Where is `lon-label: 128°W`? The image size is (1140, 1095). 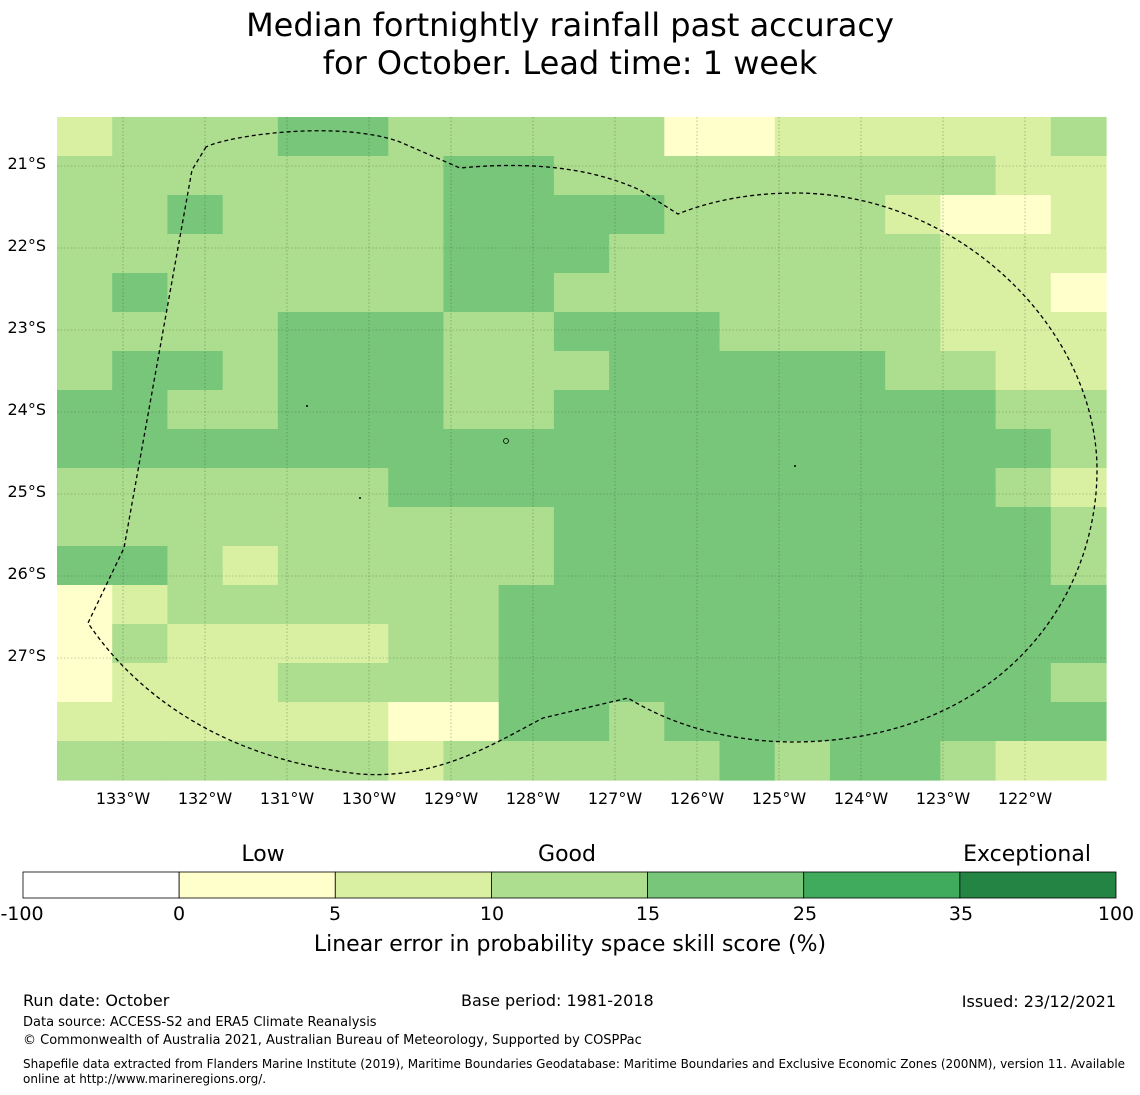 lon-label: 128°W is located at coordinates (533, 798).